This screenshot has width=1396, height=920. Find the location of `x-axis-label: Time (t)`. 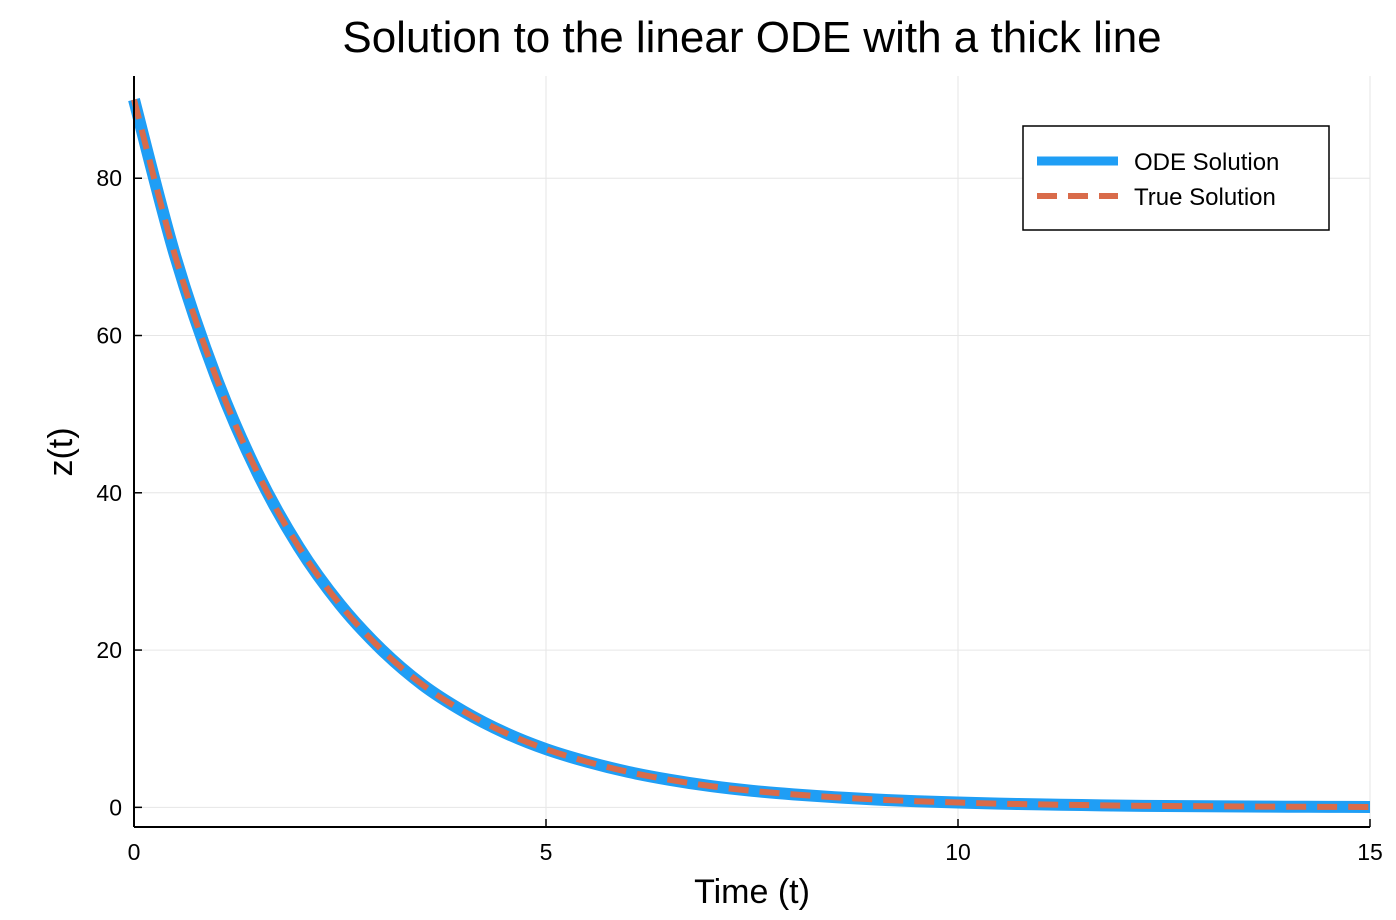

x-axis-label: Time (t) is located at coordinates (752, 892).